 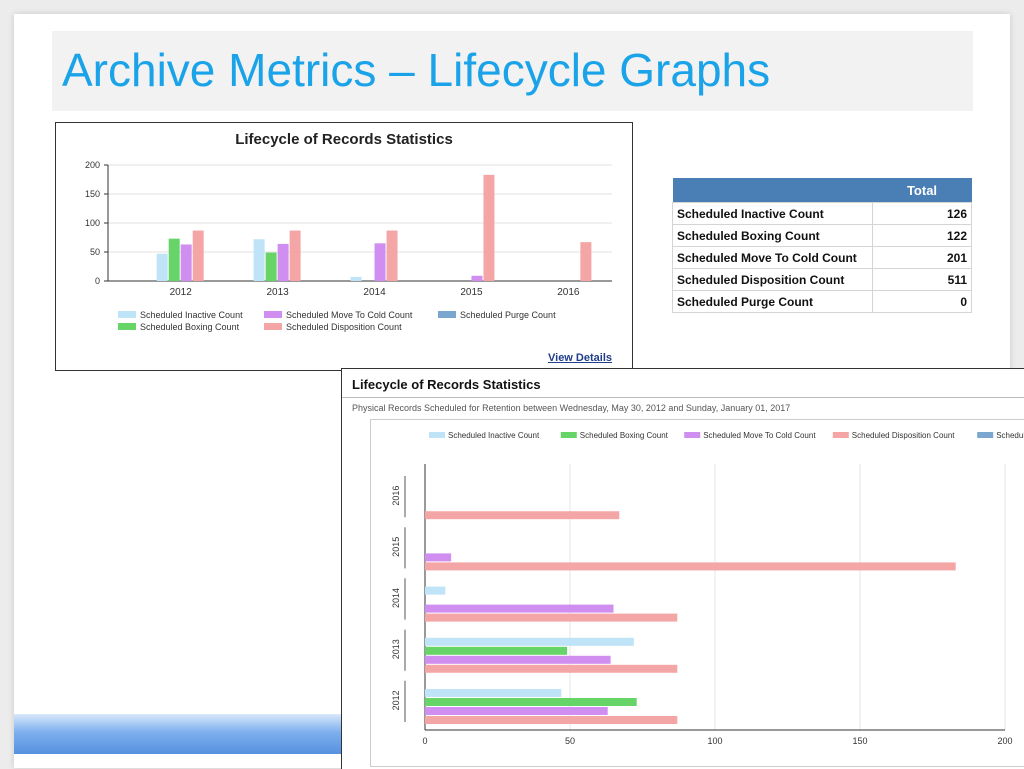 I want to click on title-band: Archive Metrics – Lifecycle Graphs, so click(x=512, y=71).